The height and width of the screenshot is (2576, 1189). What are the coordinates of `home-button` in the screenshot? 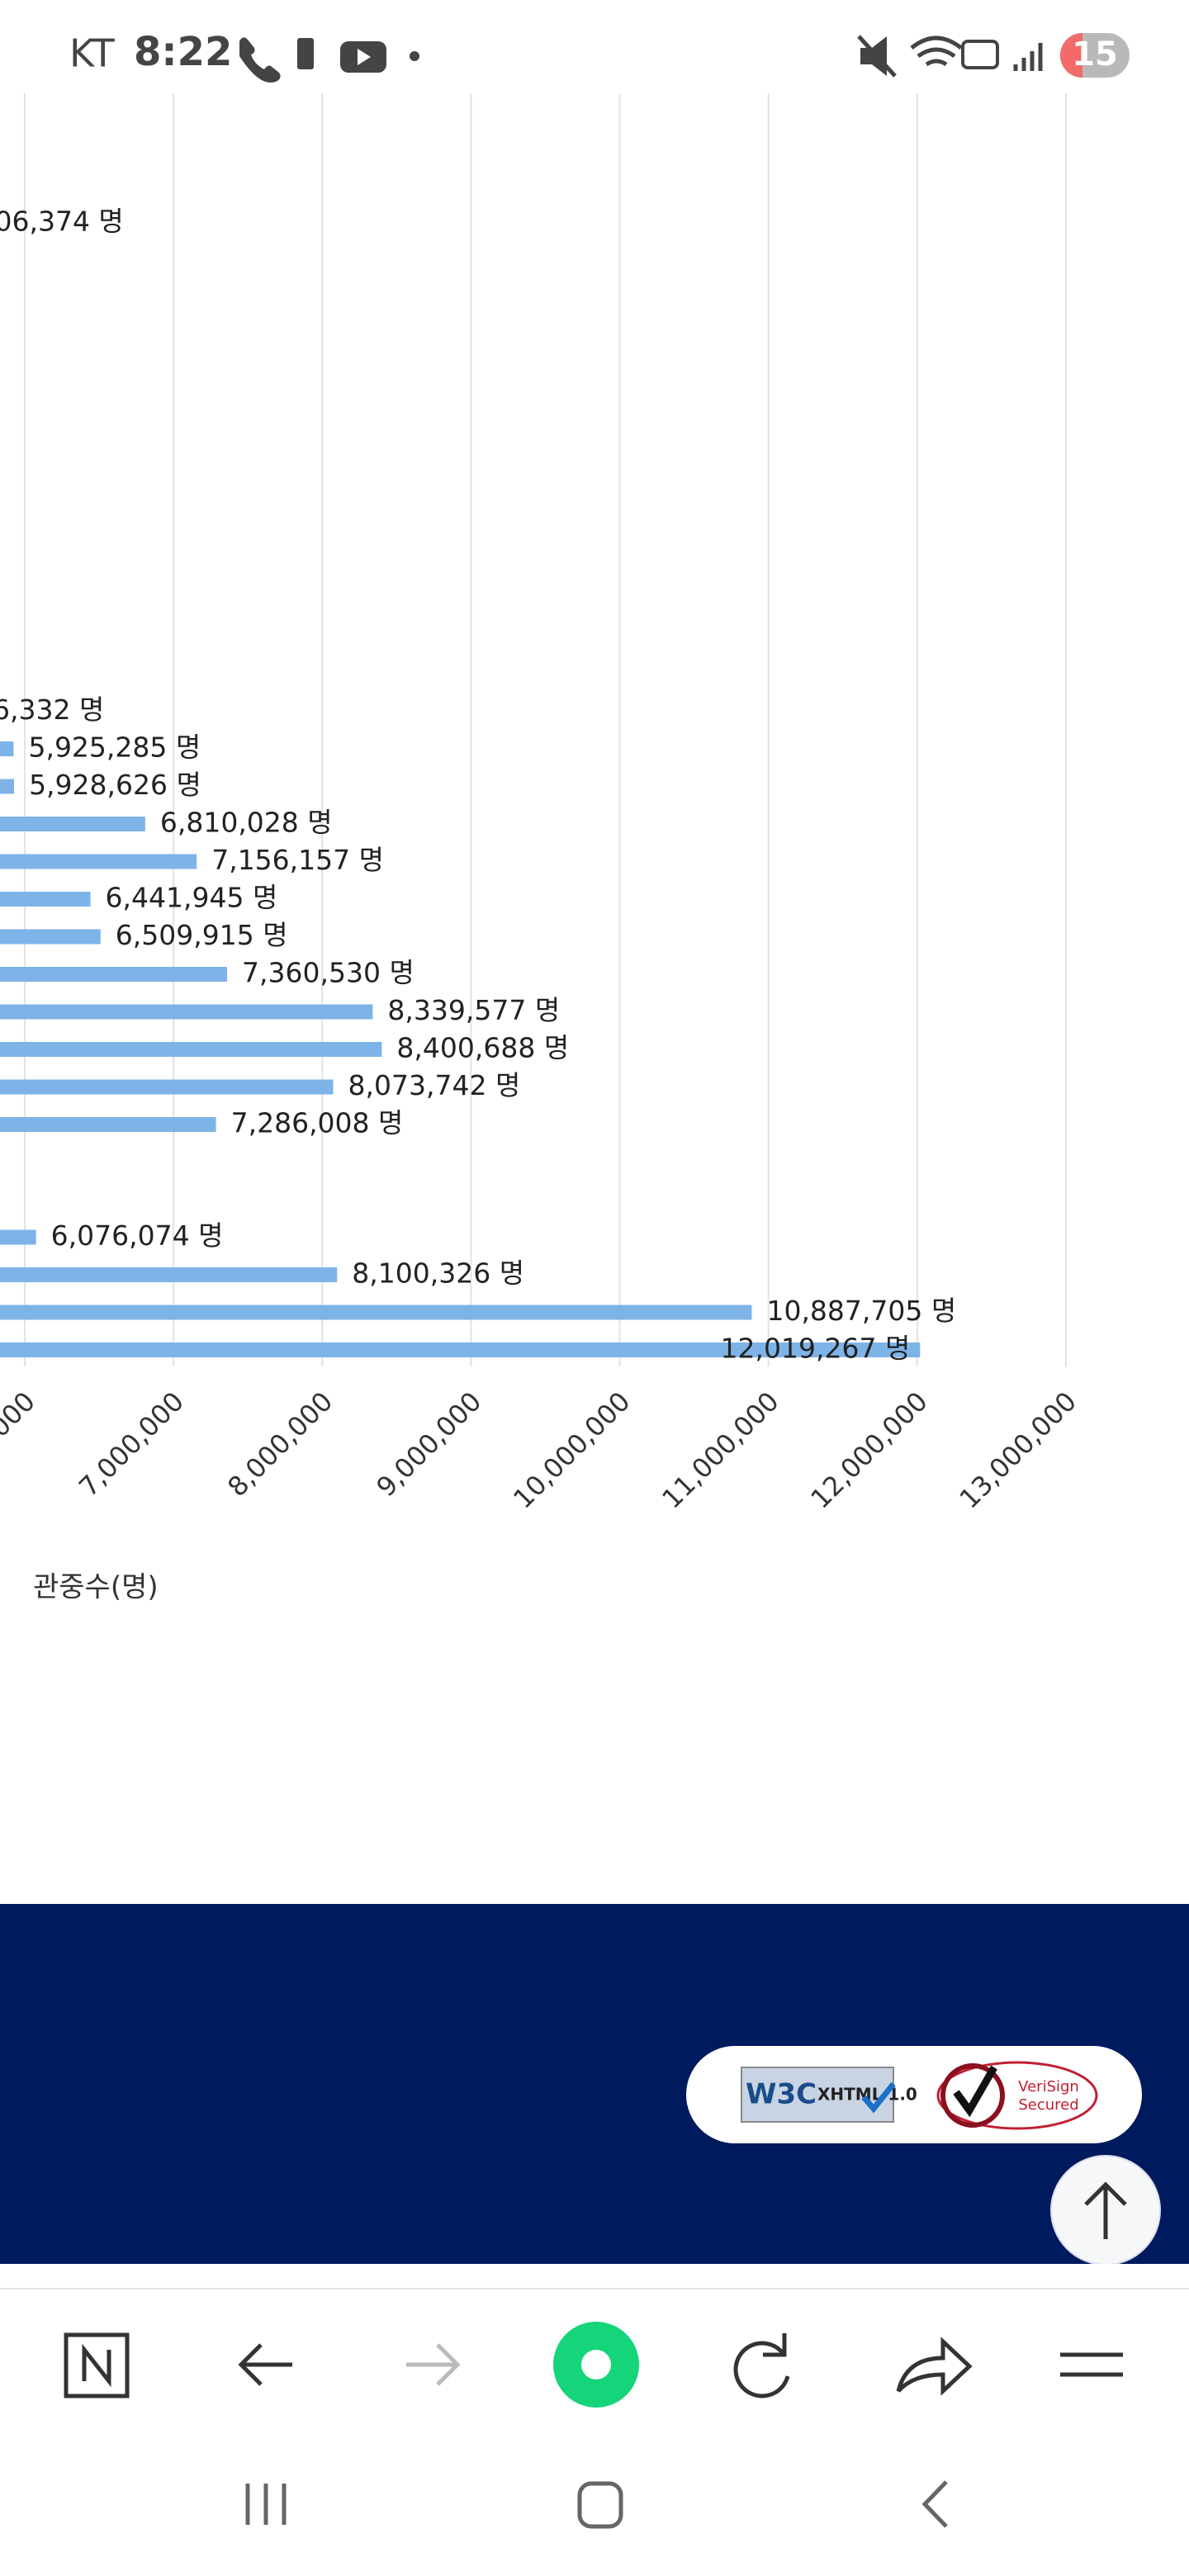 It's located at (600, 2505).